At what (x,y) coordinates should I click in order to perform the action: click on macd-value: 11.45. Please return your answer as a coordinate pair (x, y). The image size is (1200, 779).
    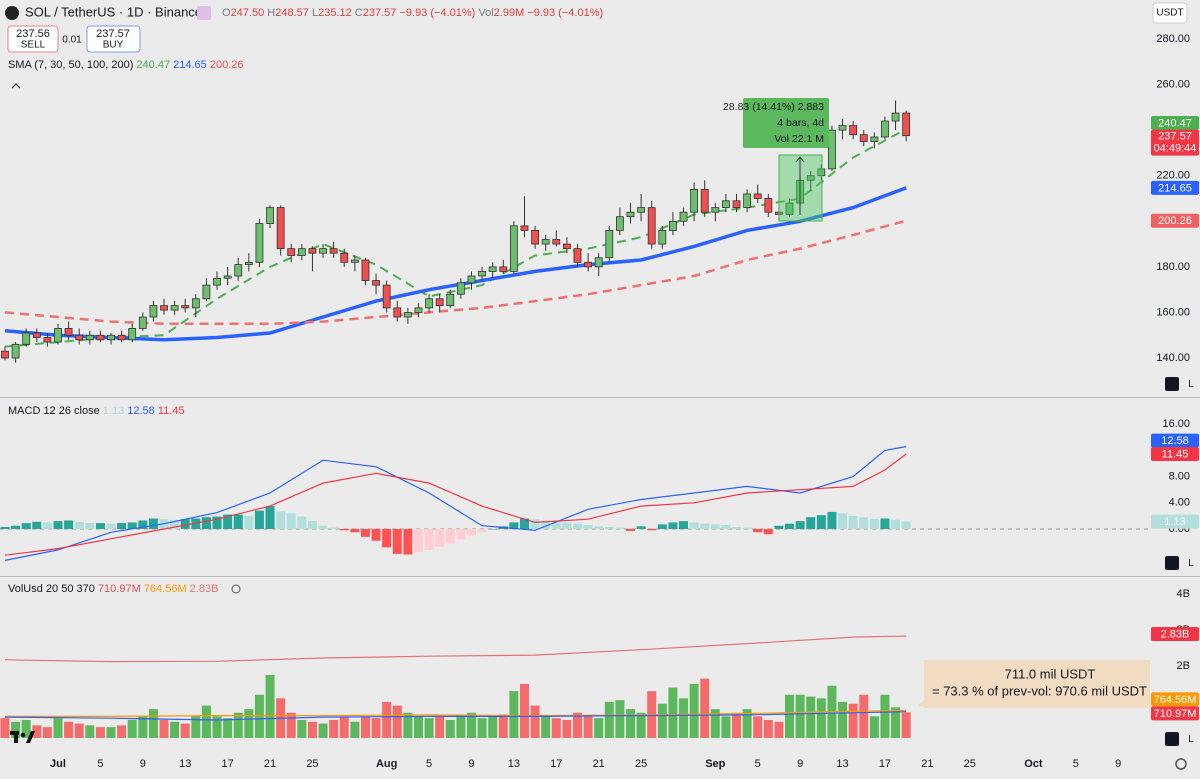
    Looking at the image, I should click on (171, 411).